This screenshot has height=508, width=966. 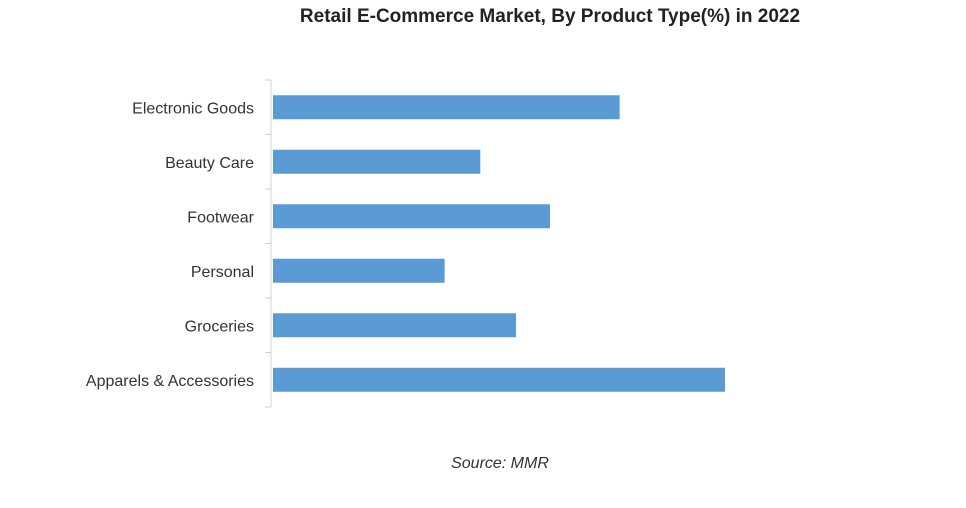 I want to click on bar-electronic-goods, so click(x=446, y=107).